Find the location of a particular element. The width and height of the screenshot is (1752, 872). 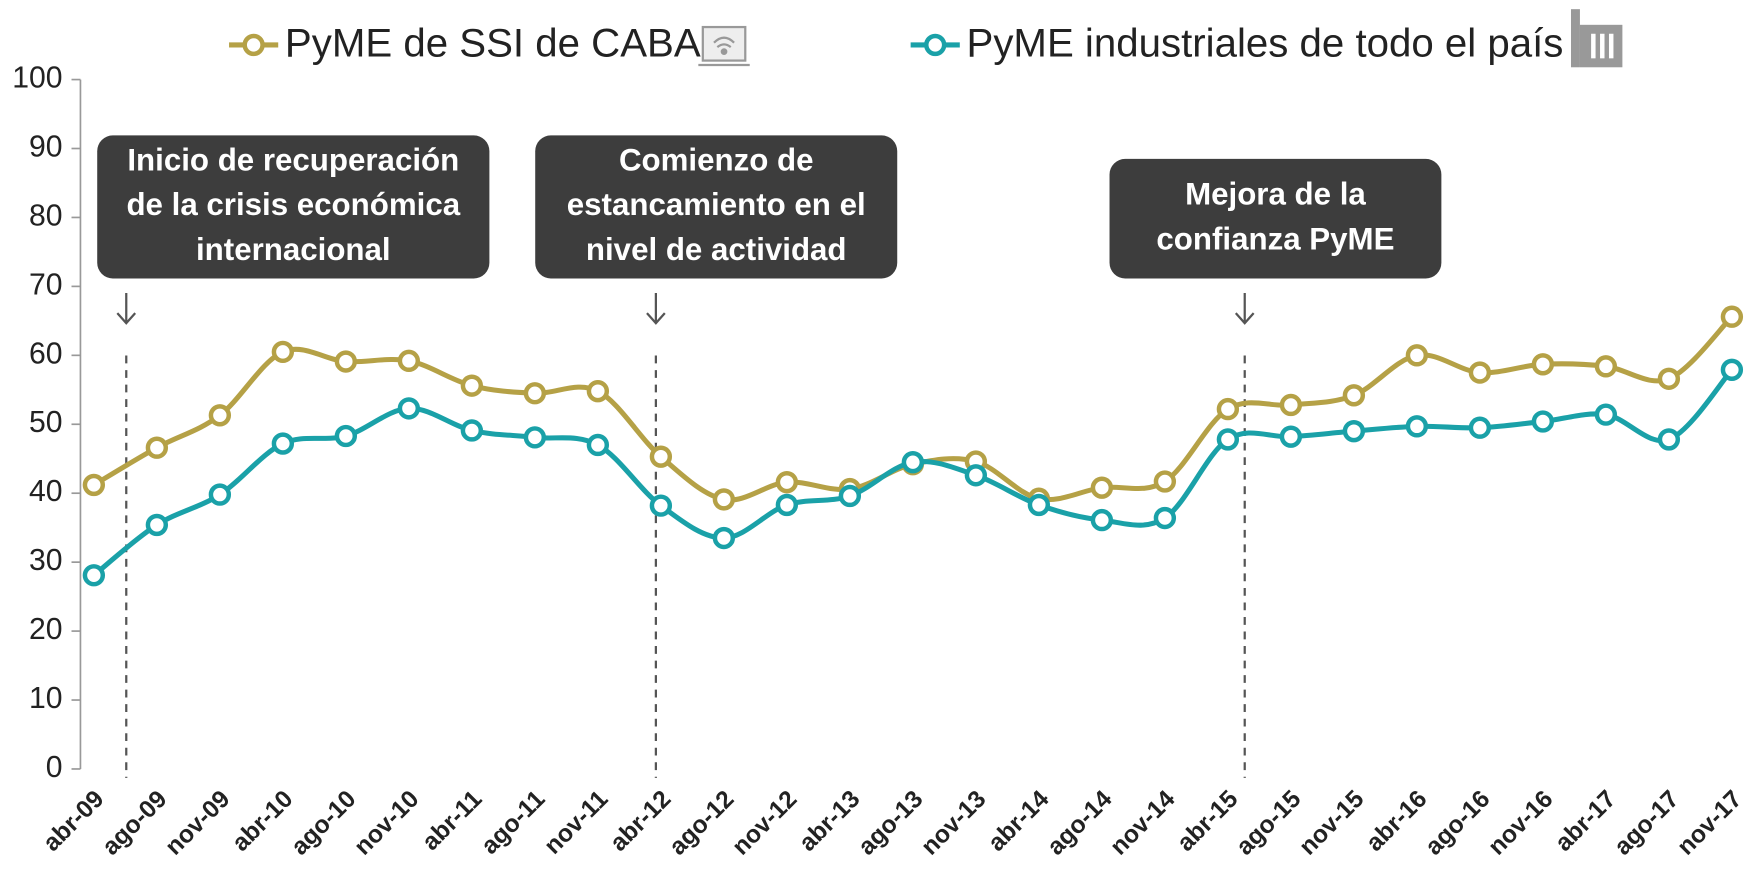

x-tick-label: nov-16 is located at coordinates (1520, 823).